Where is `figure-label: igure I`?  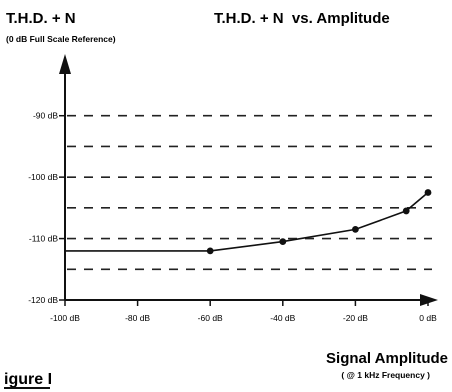
figure-label: igure I is located at coordinates (28, 379).